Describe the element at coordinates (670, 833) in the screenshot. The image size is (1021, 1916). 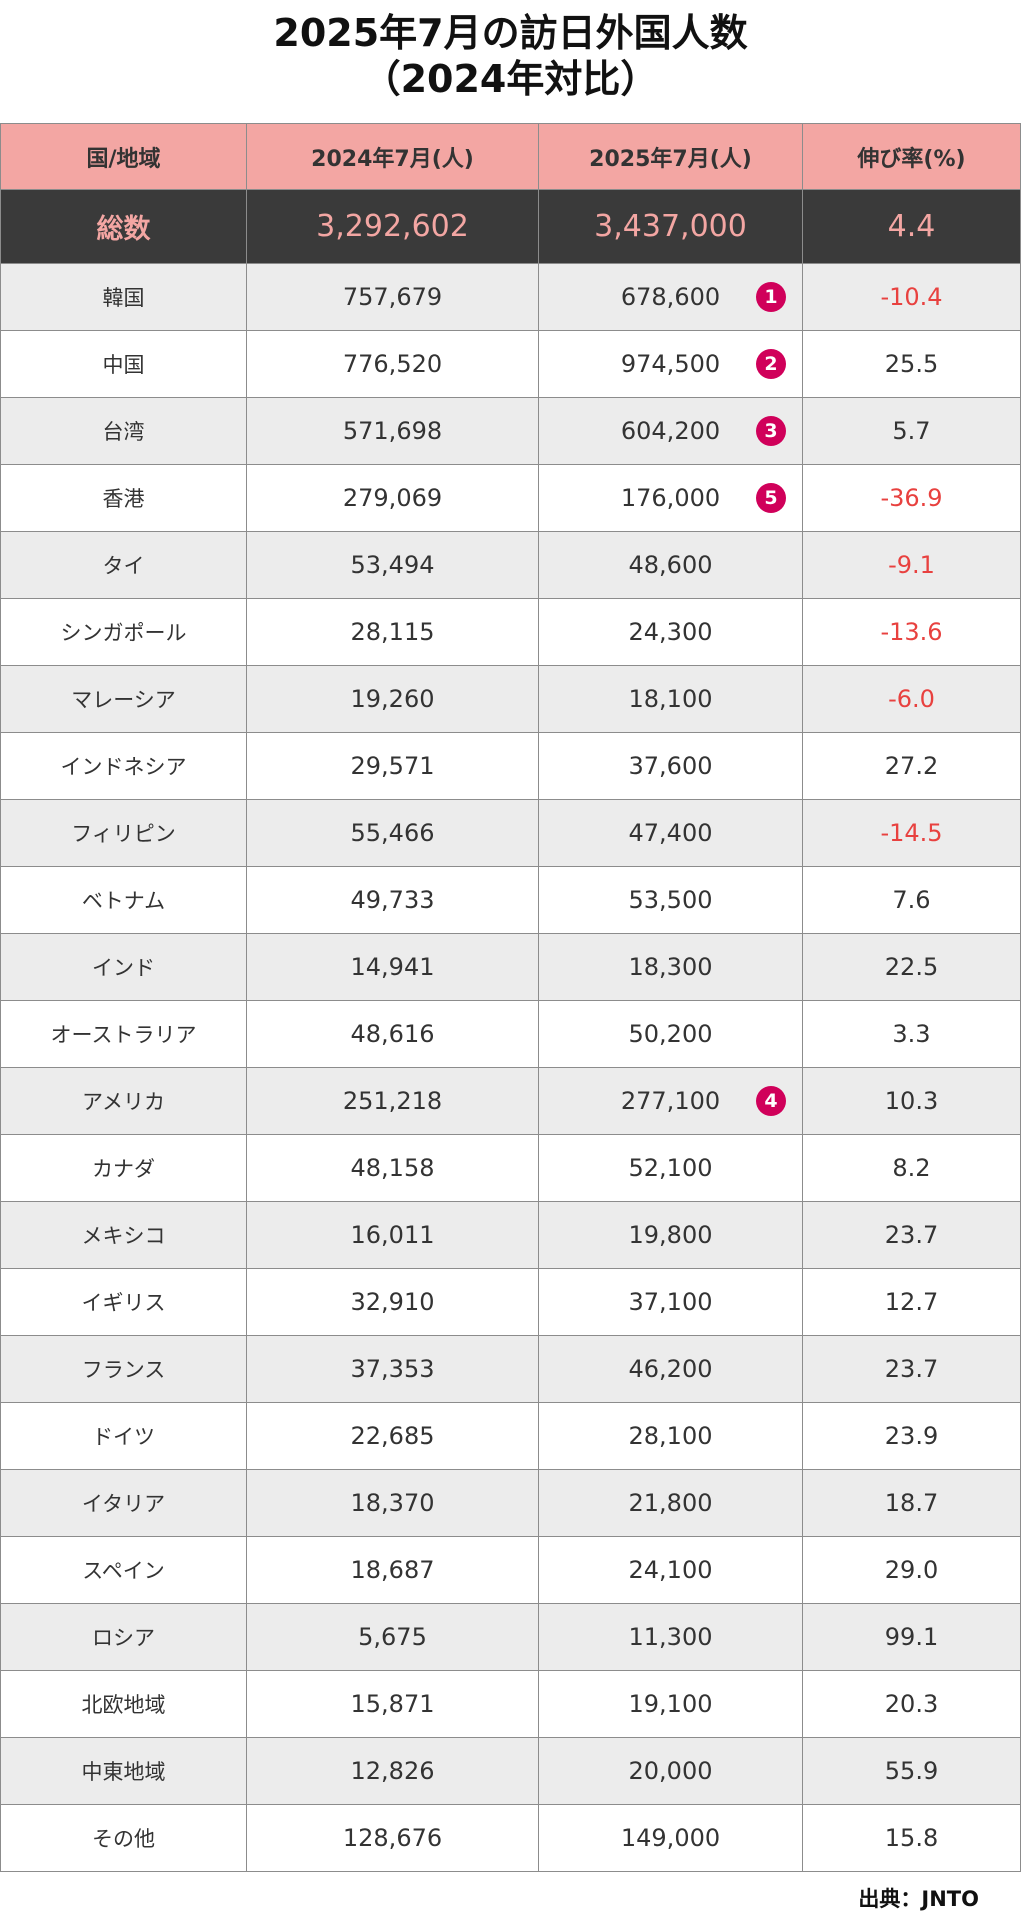
I see `value-2025-number: 47,400` at that location.